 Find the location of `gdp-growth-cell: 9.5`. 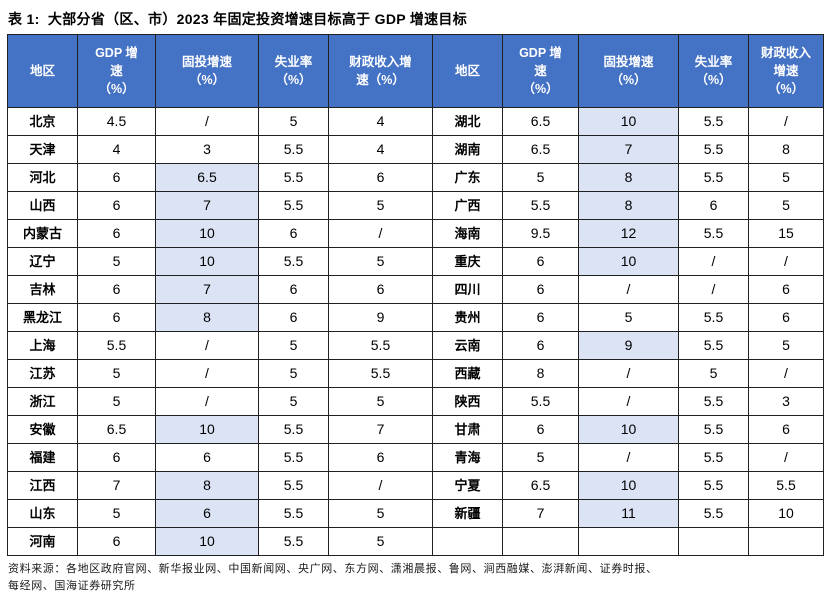

gdp-growth-cell: 9.5 is located at coordinates (540, 233).